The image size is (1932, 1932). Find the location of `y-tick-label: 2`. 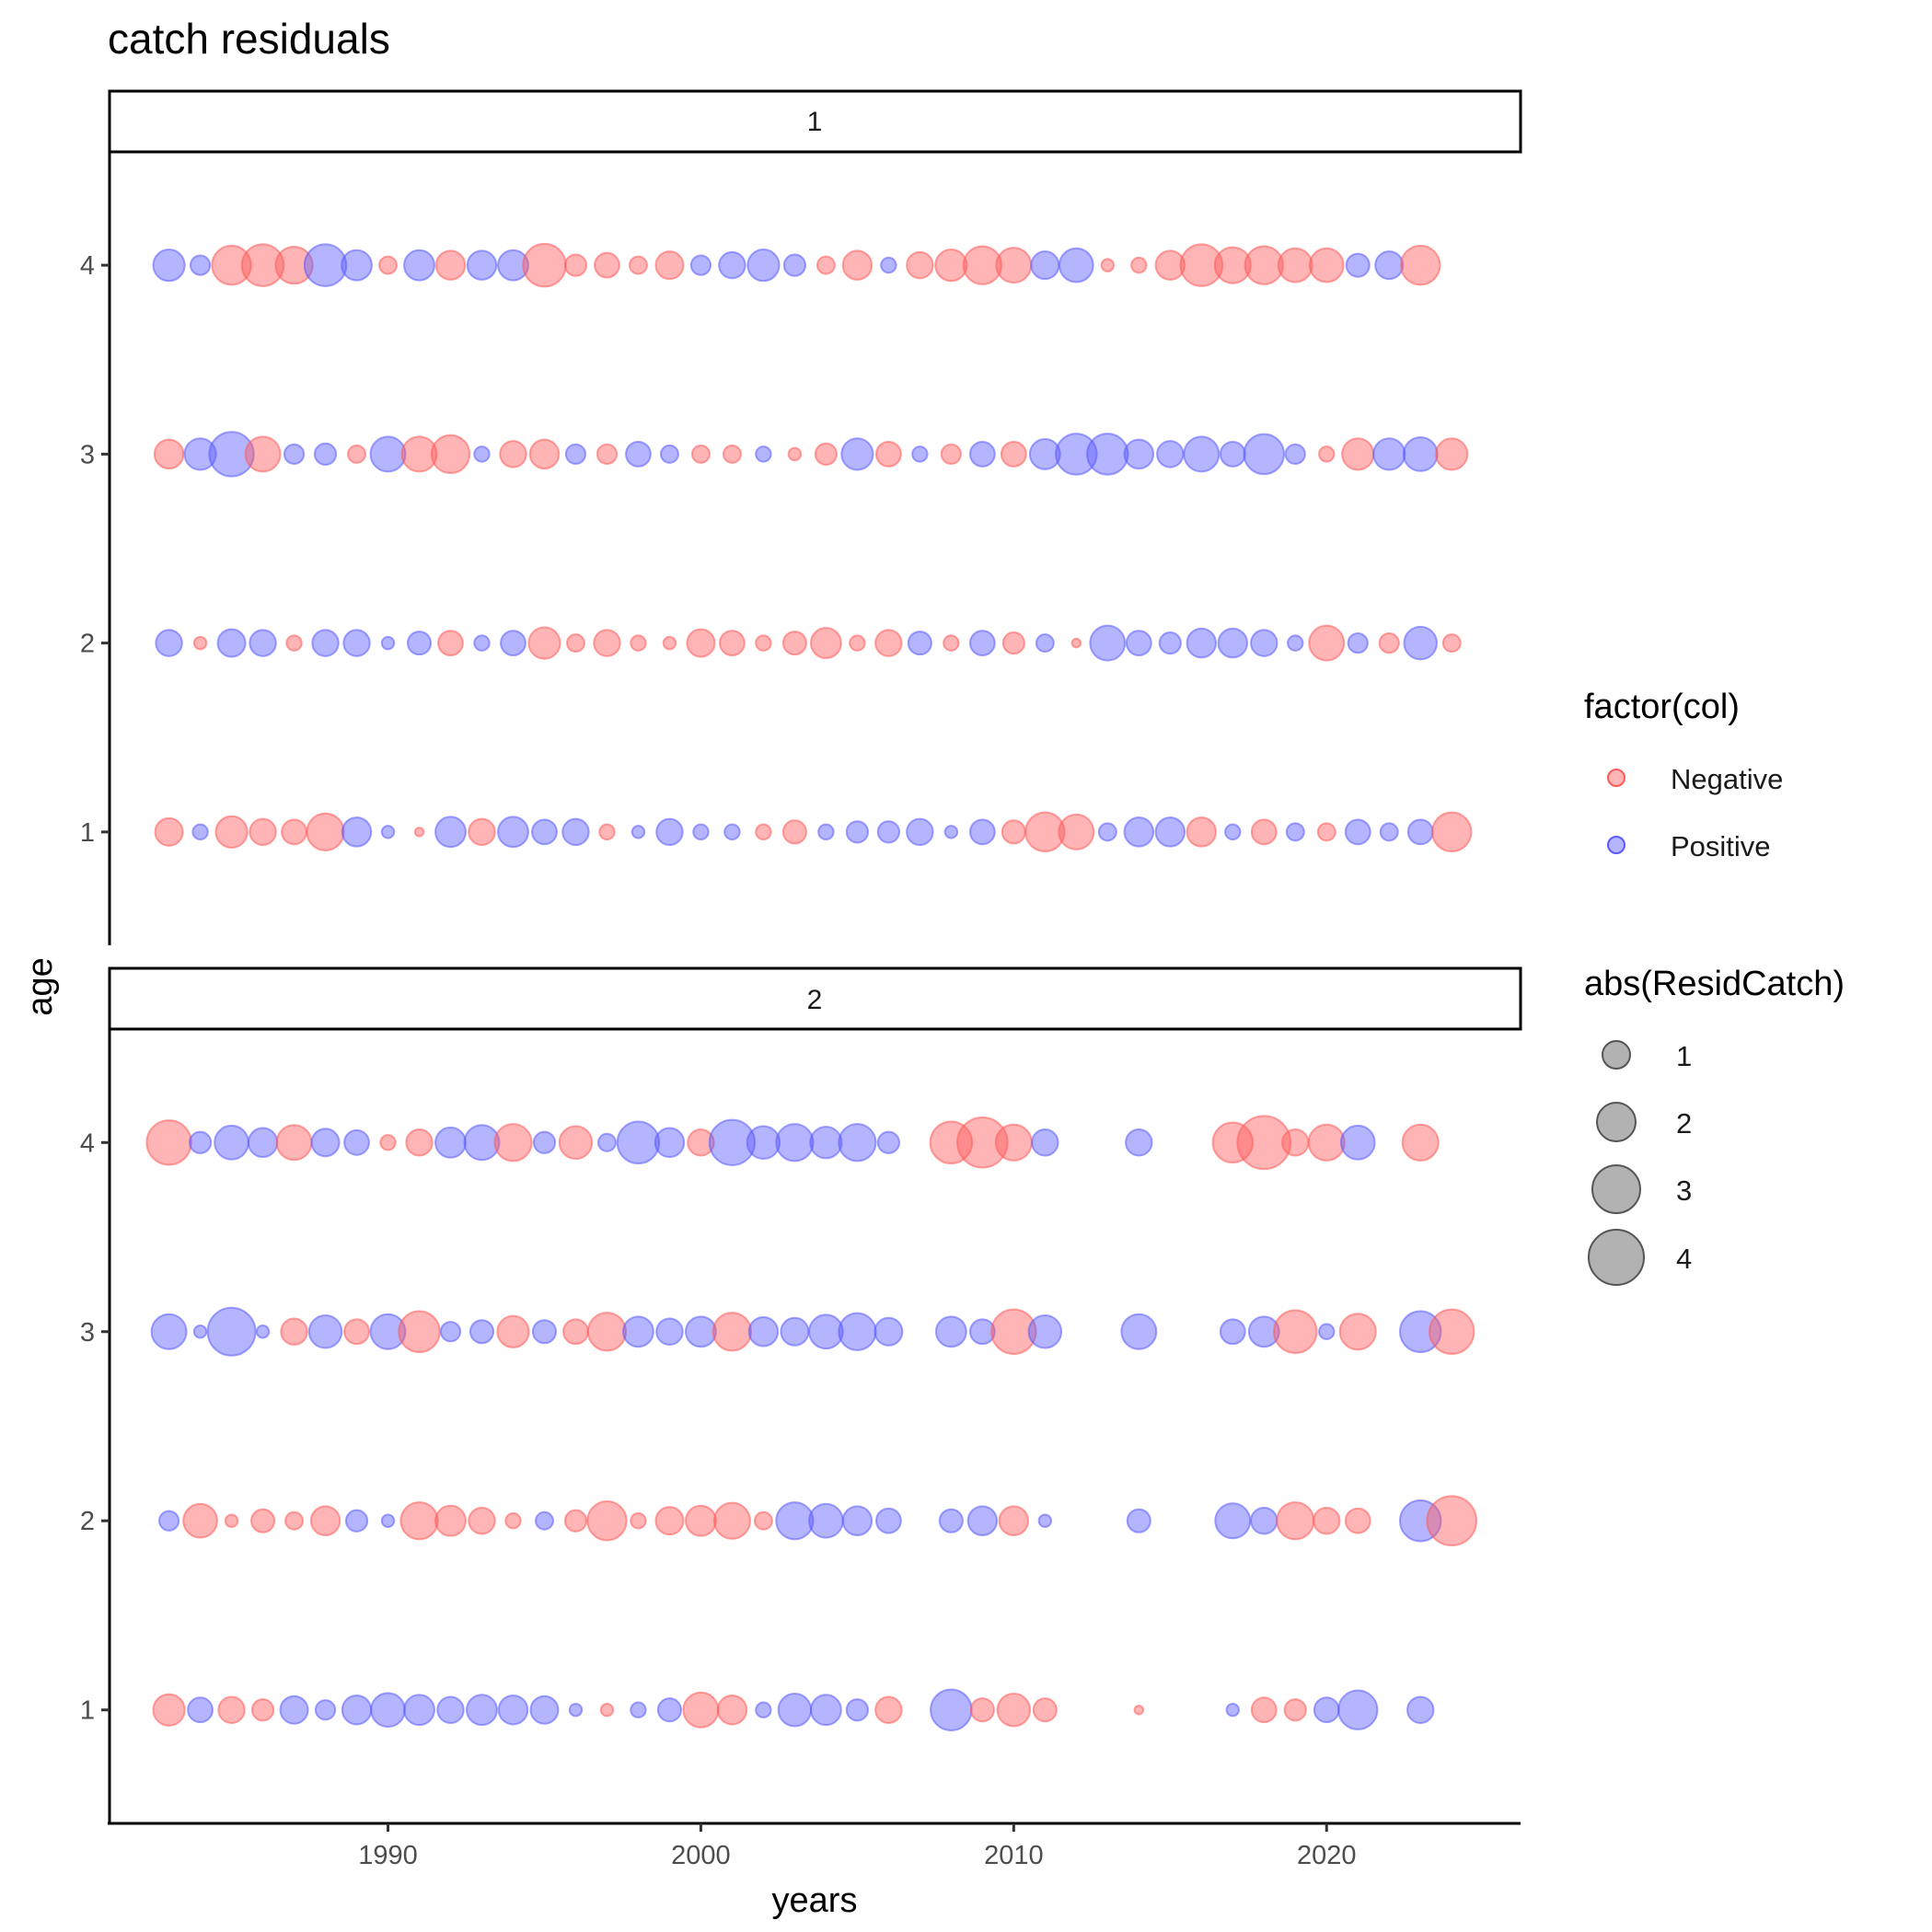

y-tick-label: 2 is located at coordinates (87, 645).